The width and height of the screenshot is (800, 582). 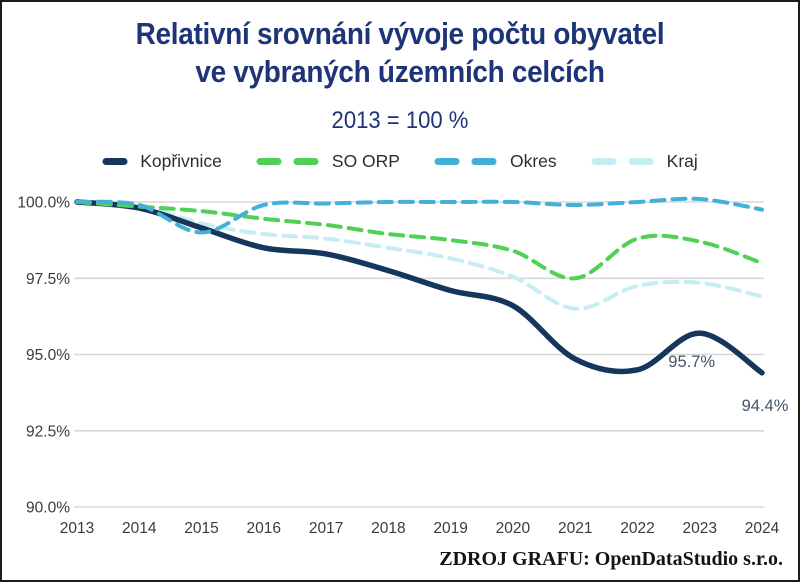 I want to click on x-tick-label: 2014, so click(x=139, y=528).